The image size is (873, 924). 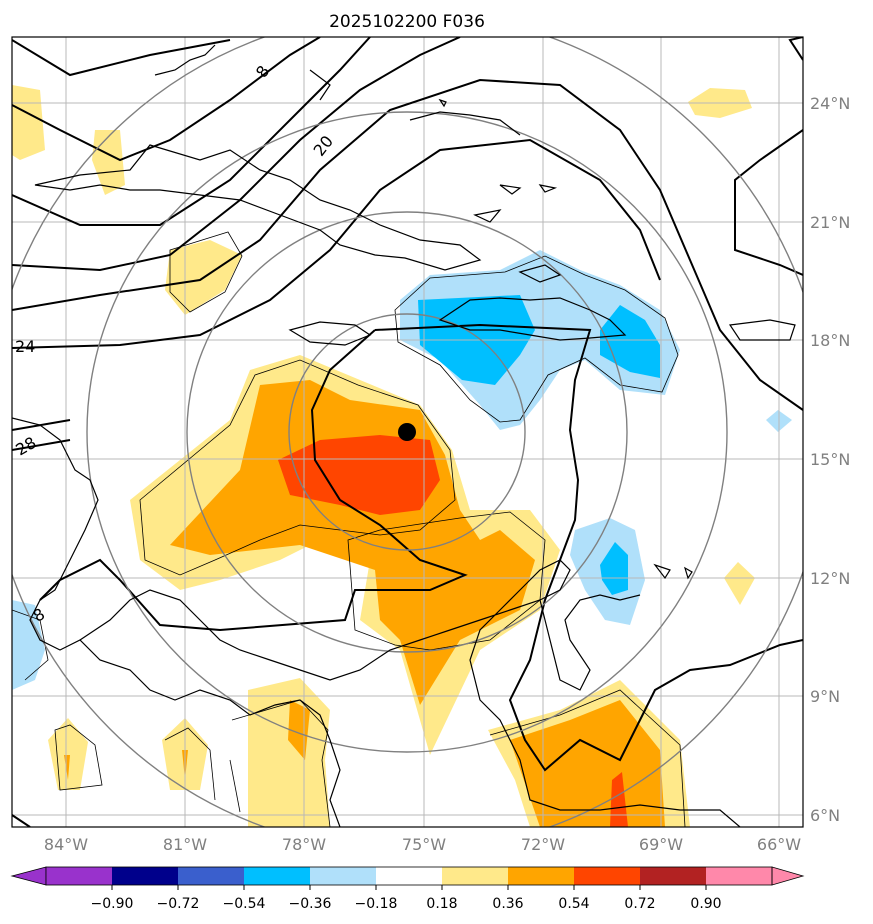 What do you see at coordinates (441, 904) in the screenshot?
I see `colorbar-tick-label: 0.18` at bounding box center [441, 904].